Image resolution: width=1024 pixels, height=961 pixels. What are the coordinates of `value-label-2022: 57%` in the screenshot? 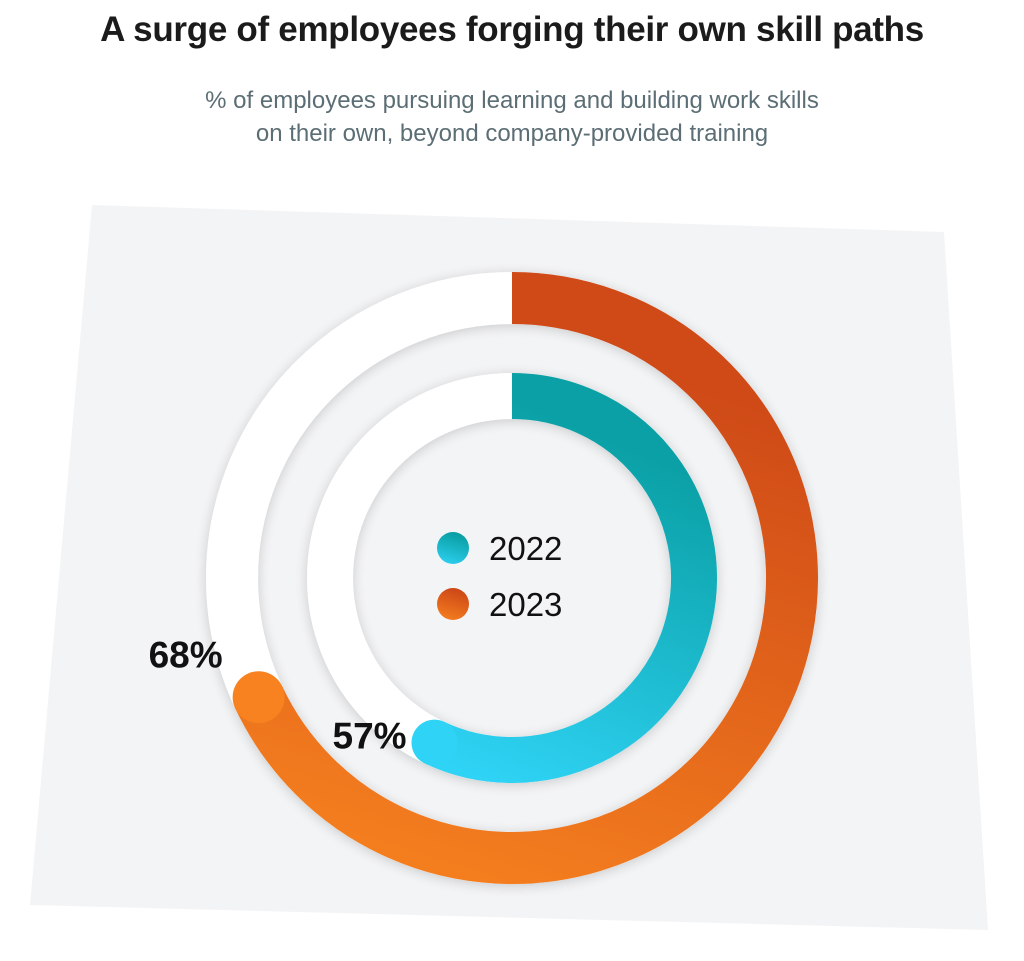 It's located at (370, 736).